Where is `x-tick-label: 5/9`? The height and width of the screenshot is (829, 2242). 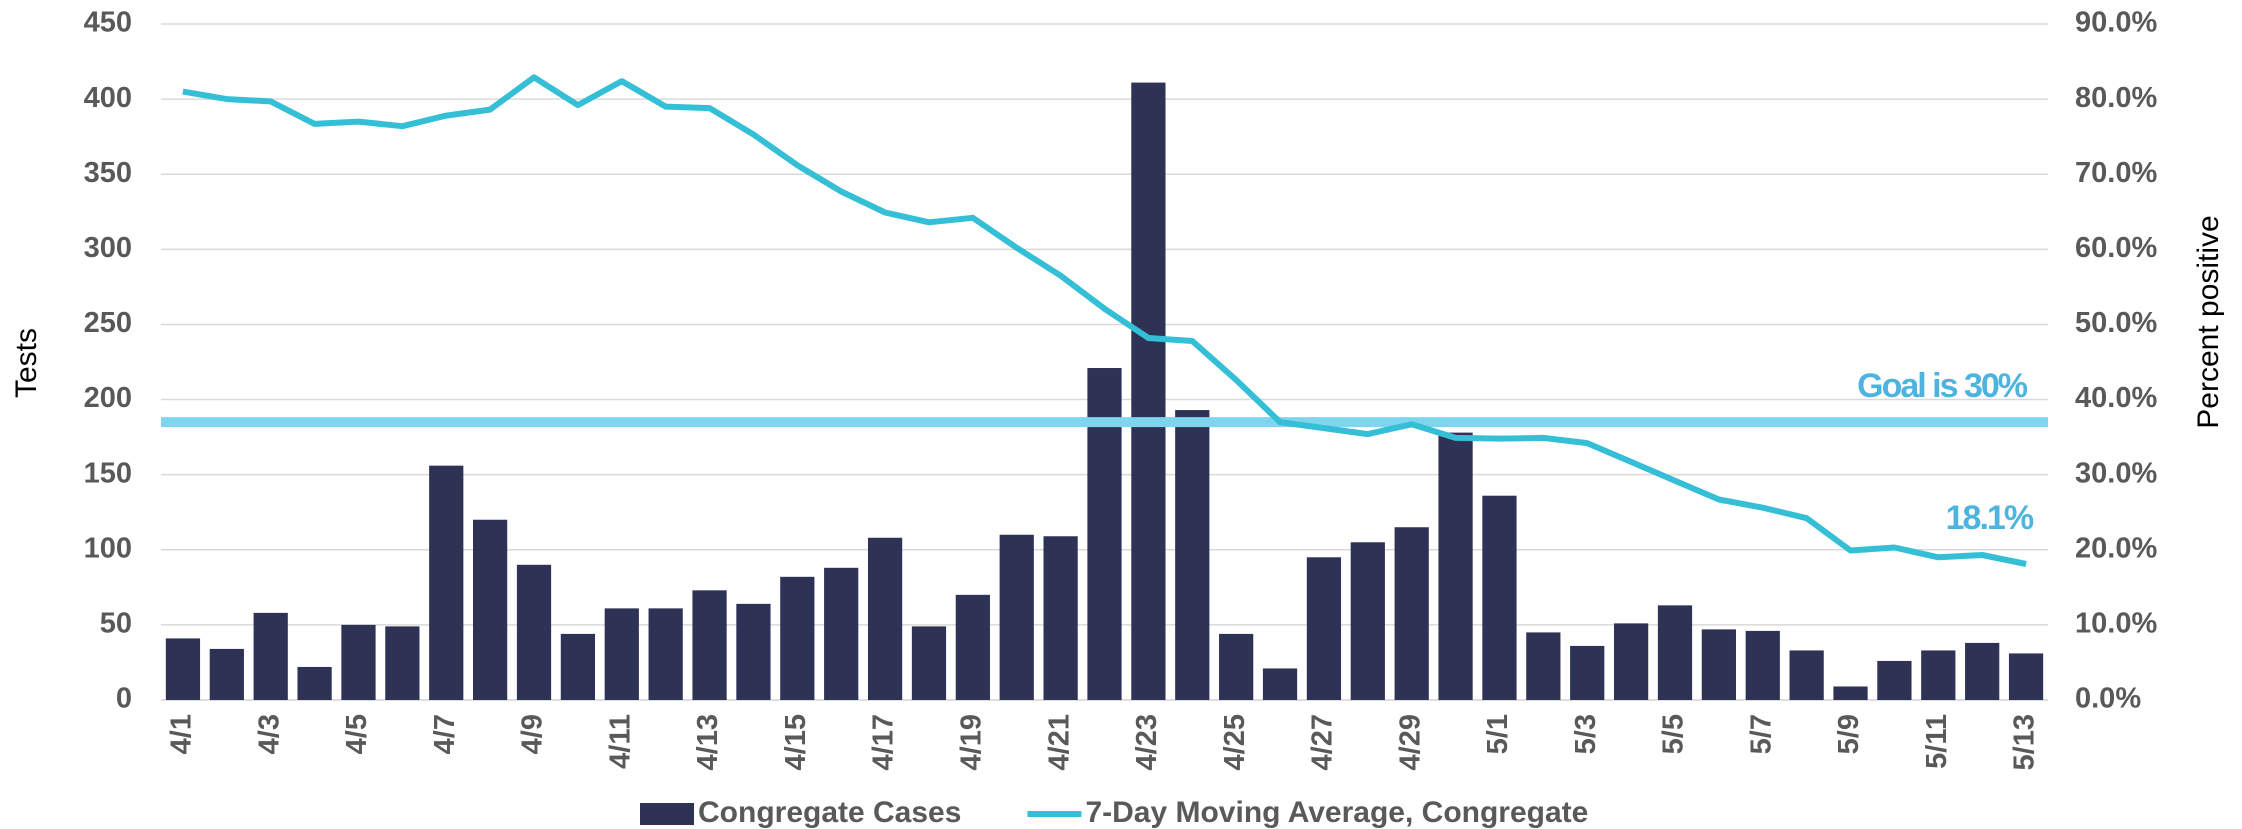
x-tick-label: 5/9 is located at coordinates (1849, 734).